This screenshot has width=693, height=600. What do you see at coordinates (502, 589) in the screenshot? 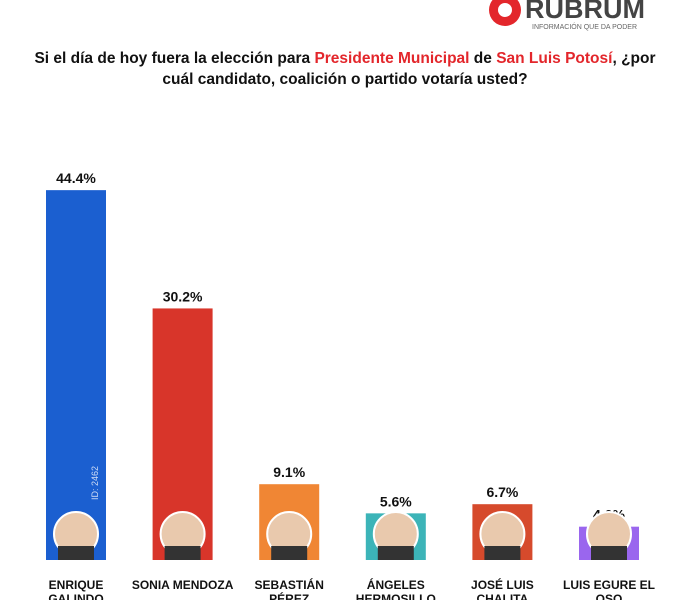
I see `x-tick-label: JOSÉ LUIS CHALITA` at bounding box center [502, 589].